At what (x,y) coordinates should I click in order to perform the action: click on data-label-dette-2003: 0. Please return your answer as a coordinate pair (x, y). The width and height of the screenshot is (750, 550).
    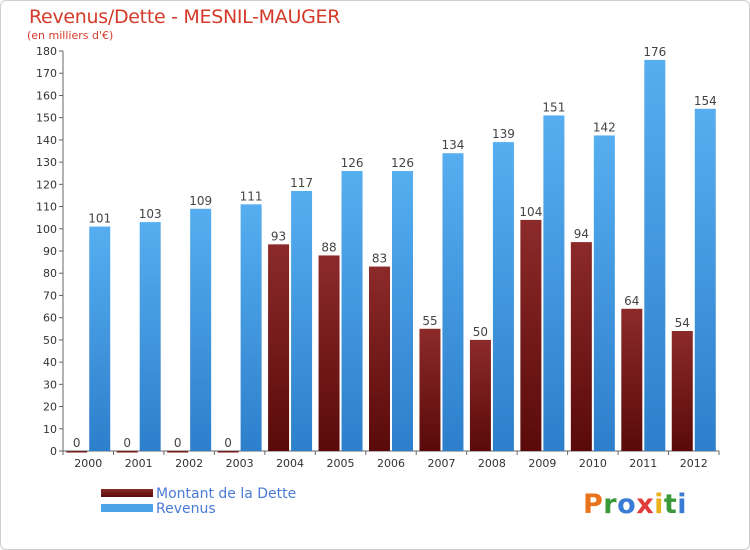
    Looking at the image, I should click on (228, 443).